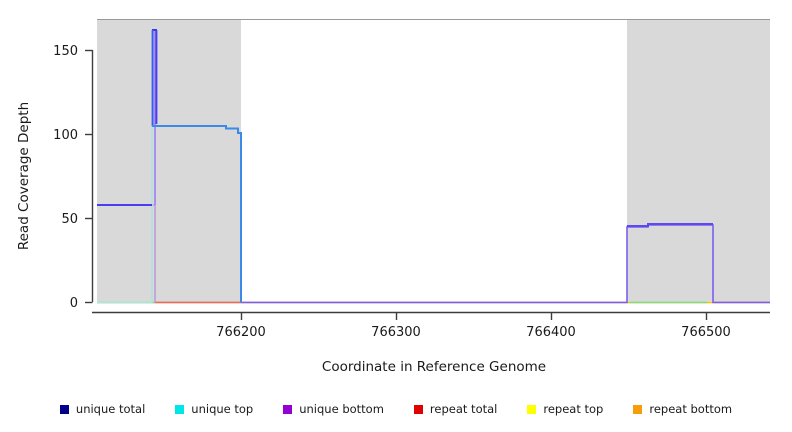 The height and width of the screenshot is (432, 792). Describe the element at coordinates (638, 409) in the screenshot. I see `legend-swatch-repeat-bottom` at that location.